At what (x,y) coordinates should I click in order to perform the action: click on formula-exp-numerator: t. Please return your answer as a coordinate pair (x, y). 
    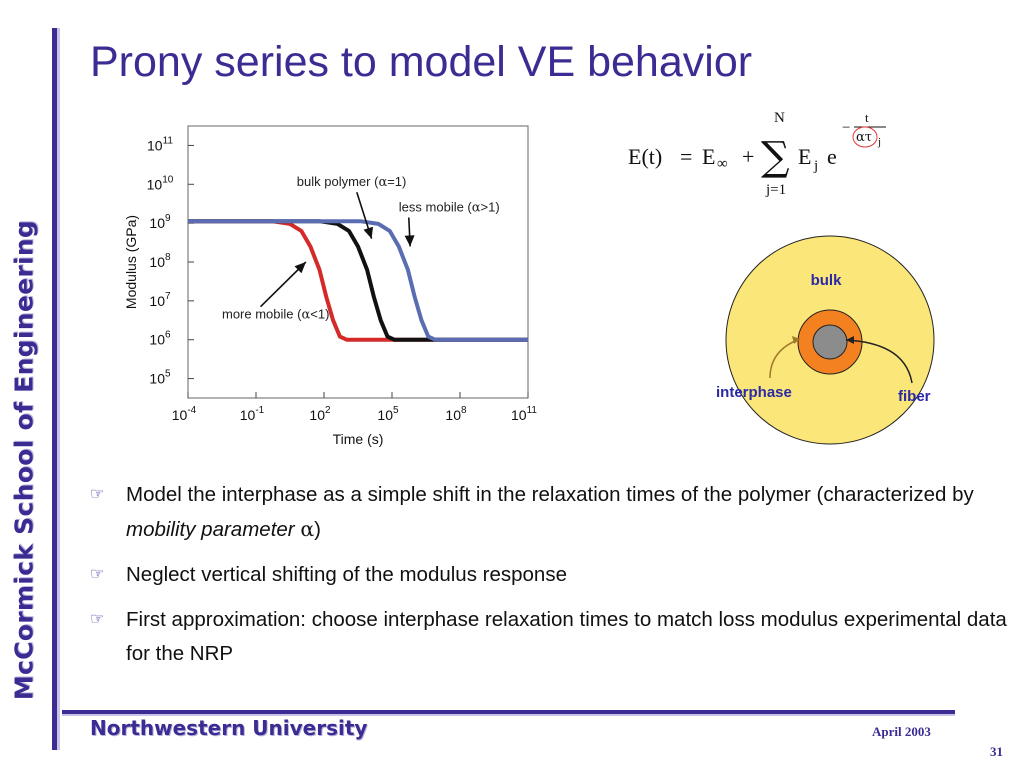
    Looking at the image, I should click on (867, 117).